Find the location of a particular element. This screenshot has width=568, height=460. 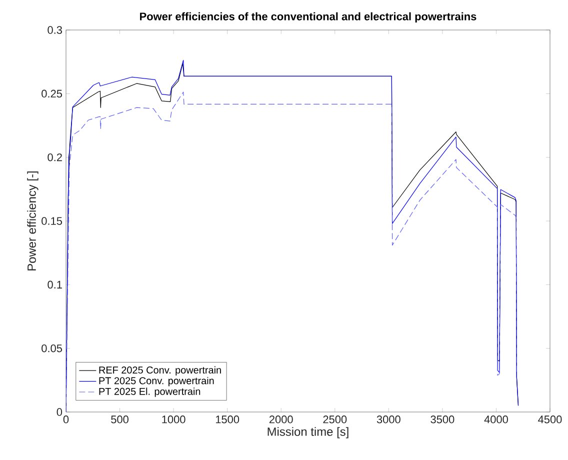

chart-title: Power efficiencies of the conventional and electrical powertrains is located at coordinates (308, 17).